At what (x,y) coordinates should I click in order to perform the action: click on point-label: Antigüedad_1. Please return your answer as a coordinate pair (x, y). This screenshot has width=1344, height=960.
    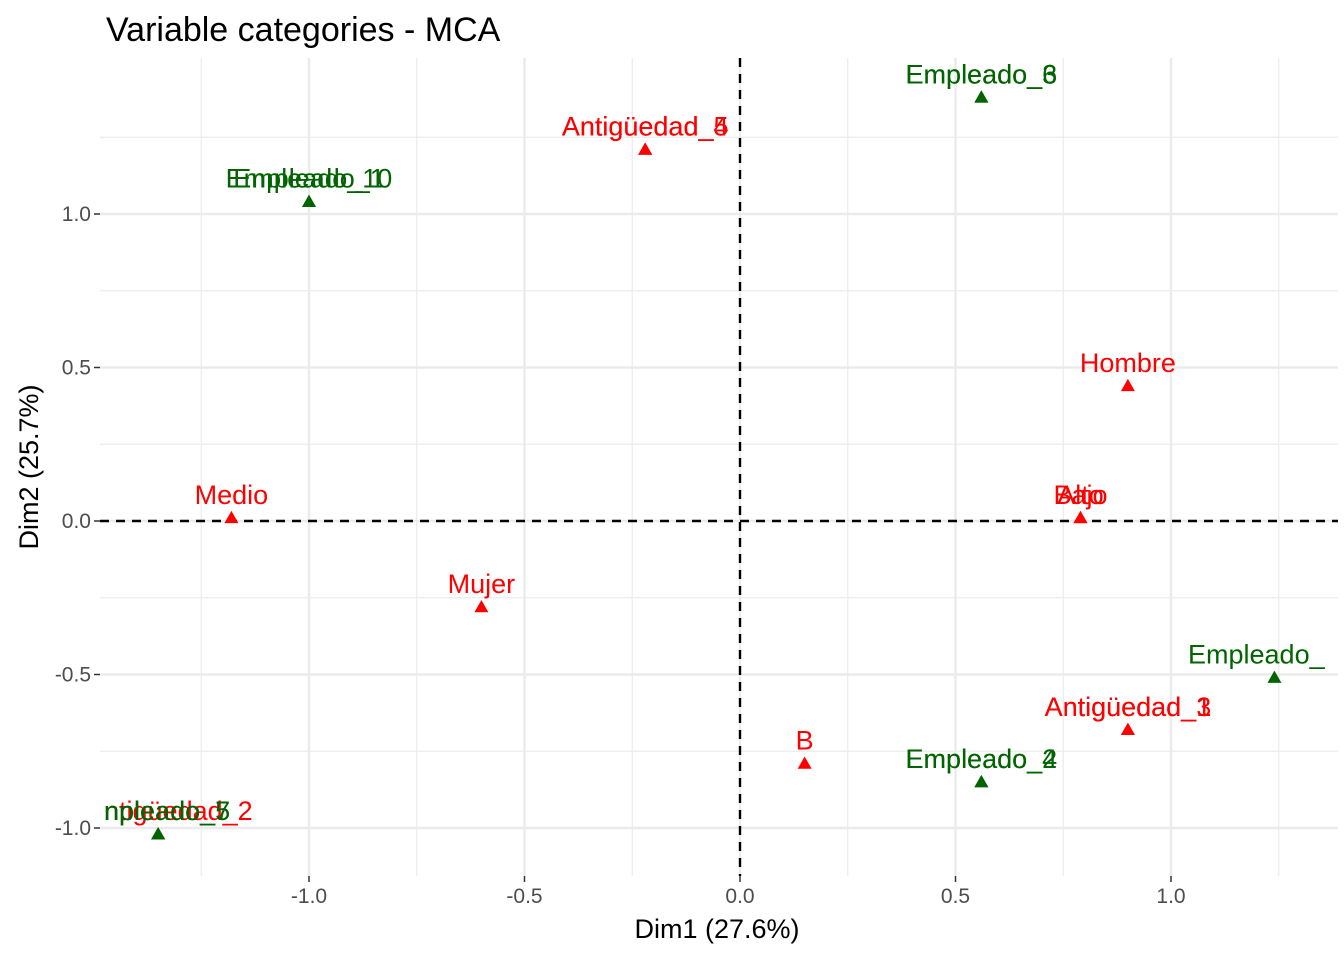
    Looking at the image, I should click on (1128, 707).